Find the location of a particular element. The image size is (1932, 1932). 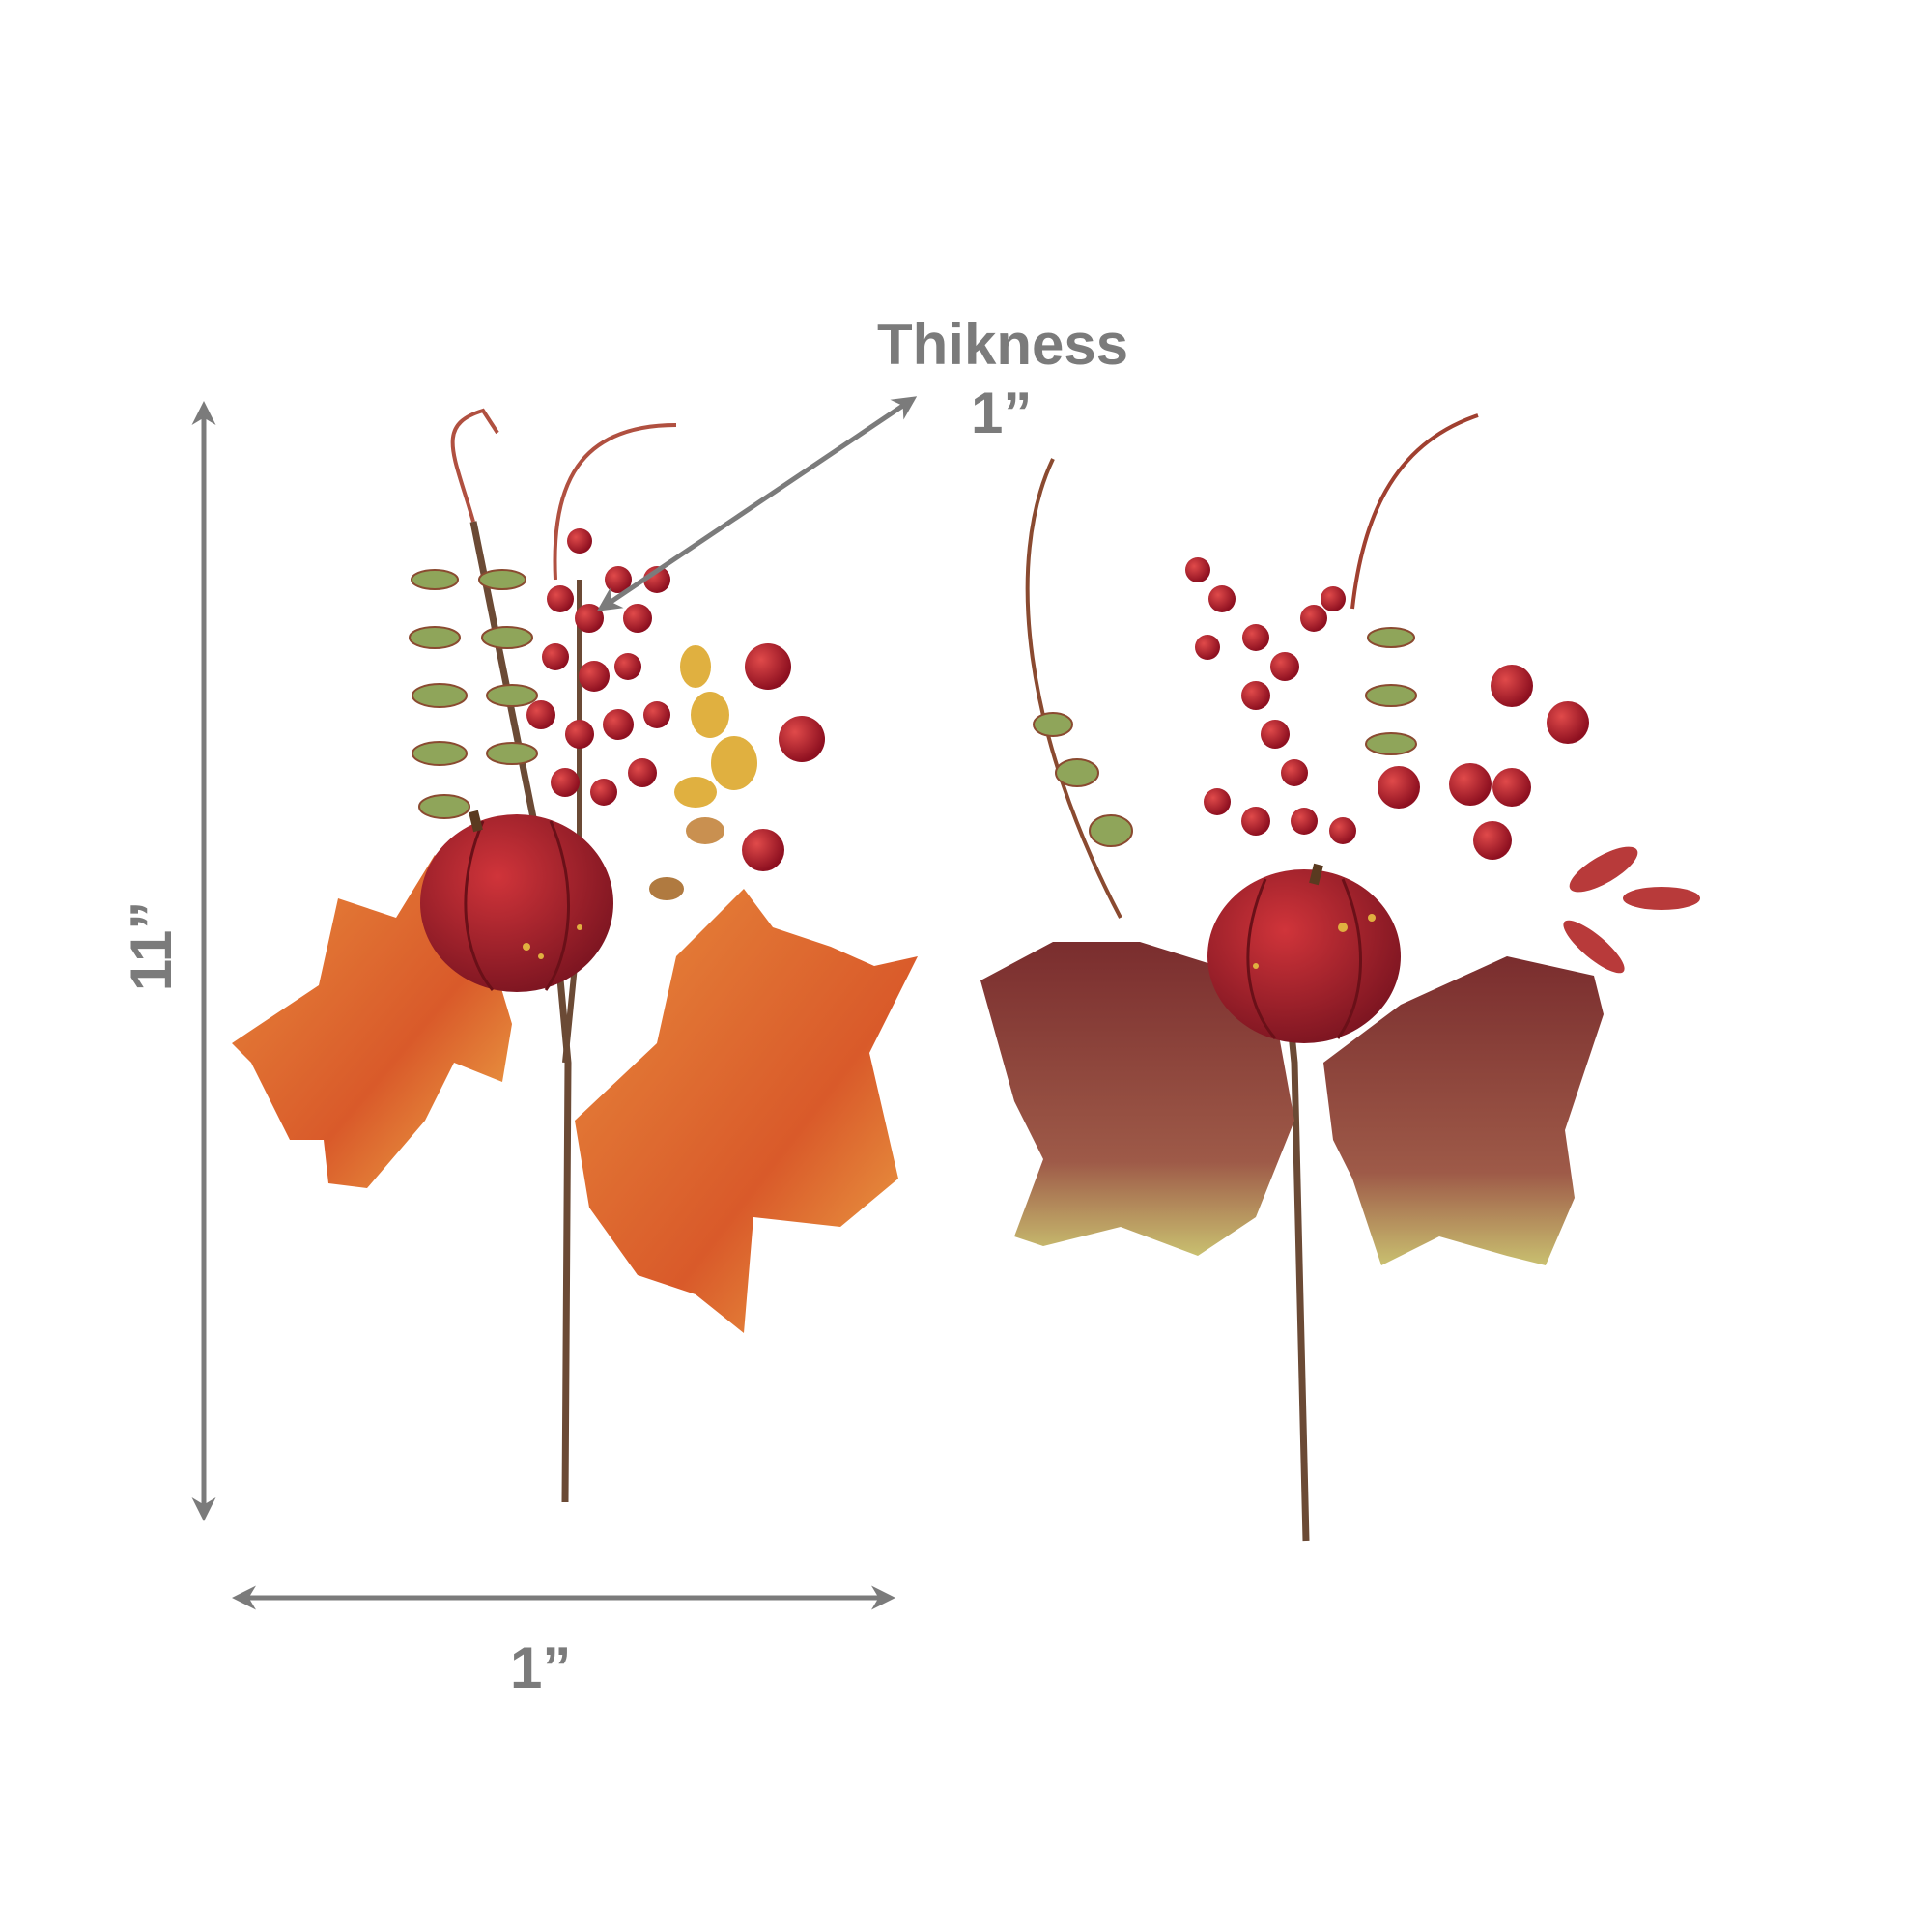

width-value: 1” is located at coordinates (541, 1667).